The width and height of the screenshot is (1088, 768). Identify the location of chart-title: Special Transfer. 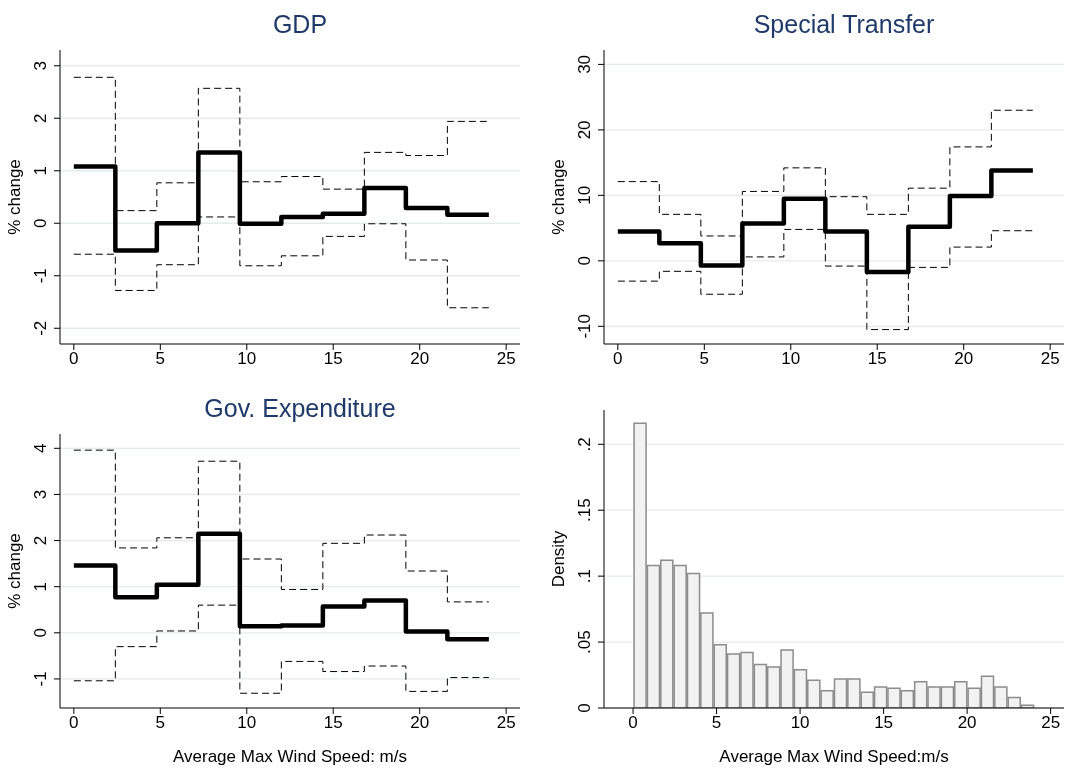
(844, 24).